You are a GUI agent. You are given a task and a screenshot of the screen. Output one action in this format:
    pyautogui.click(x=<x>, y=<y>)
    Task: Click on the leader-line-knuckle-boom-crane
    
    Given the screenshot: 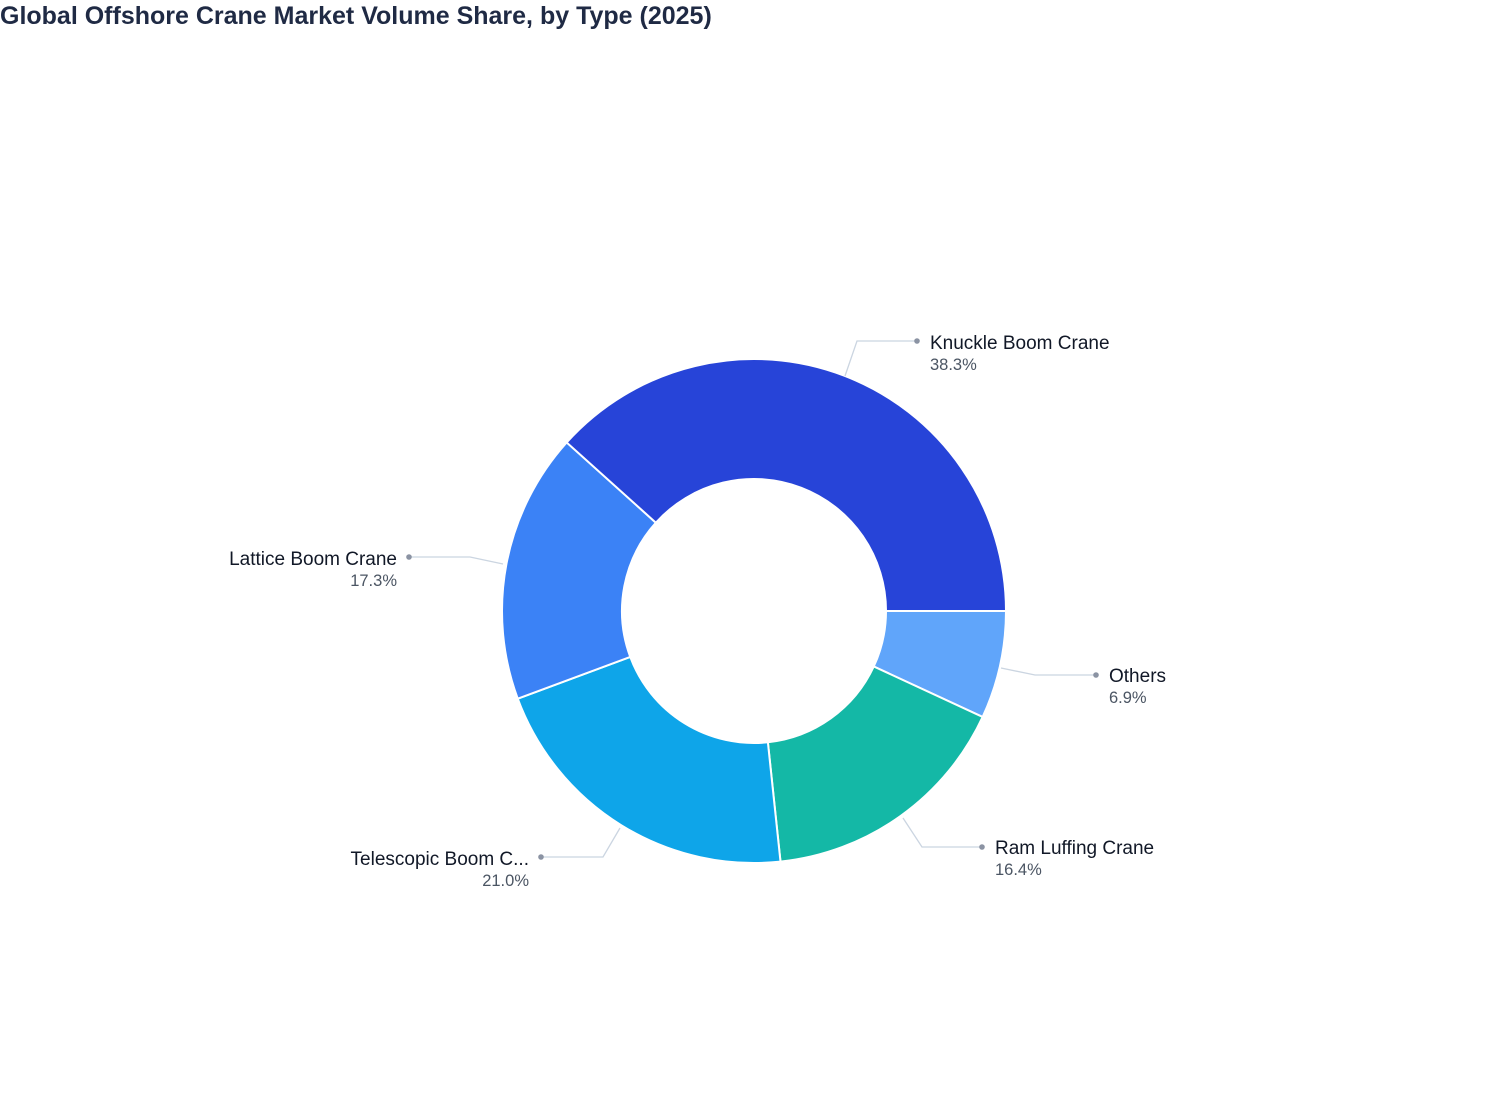 What is the action you would take?
    pyautogui.click(x=880, y=358)
    